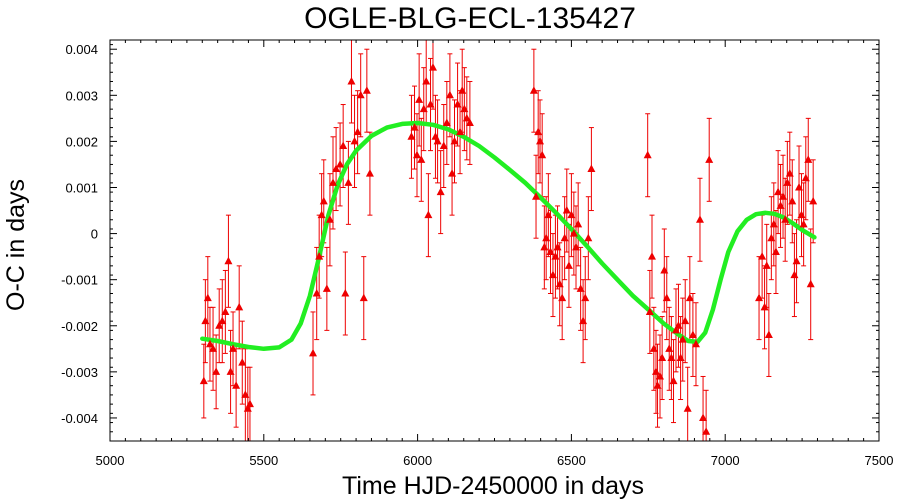 The width and height of the screenshot is (900, 500). Describe the element at coordinates (79, 372) in the screenshot. I see `y-tick-label: -0.003` at that location.